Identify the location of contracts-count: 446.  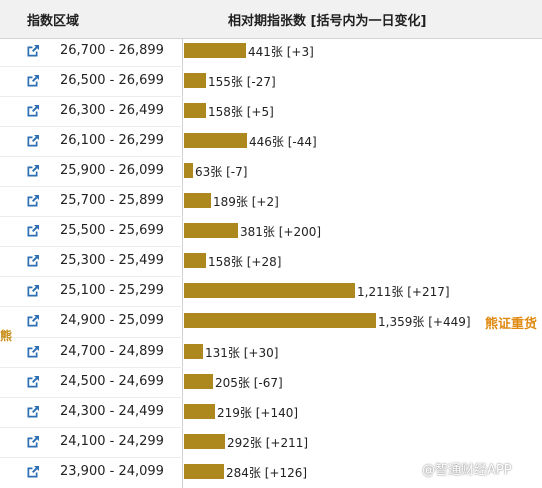
(260, 142).